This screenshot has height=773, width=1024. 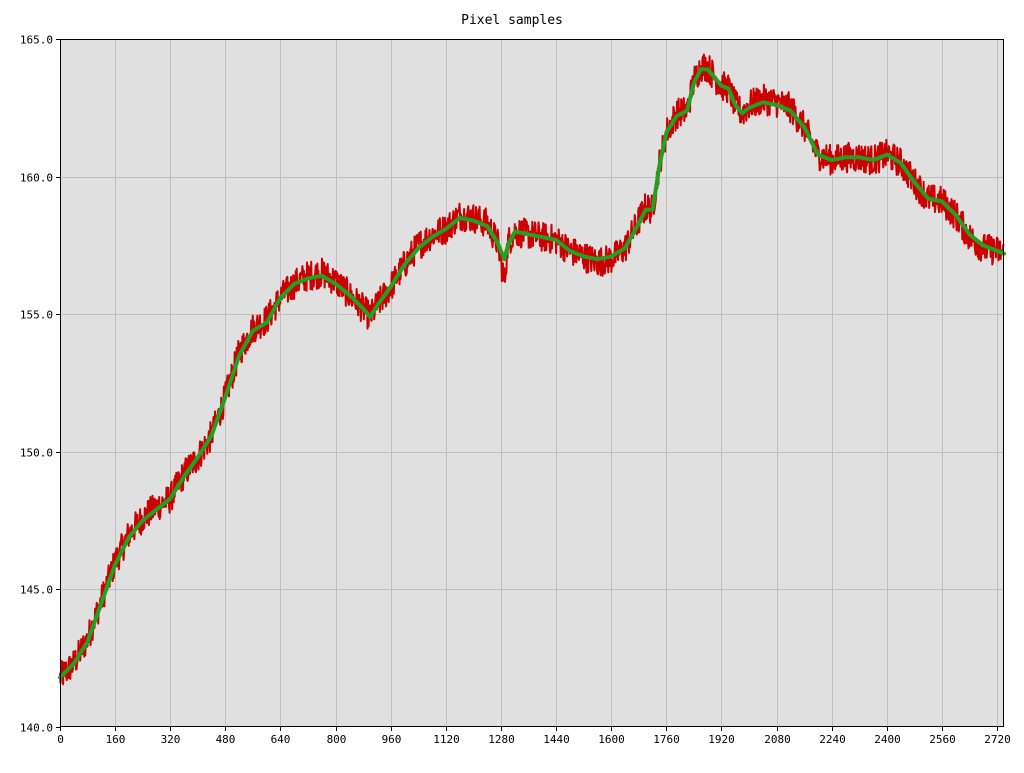 I want to click on x-tick-label: 1600, so click(x=611, y=739).